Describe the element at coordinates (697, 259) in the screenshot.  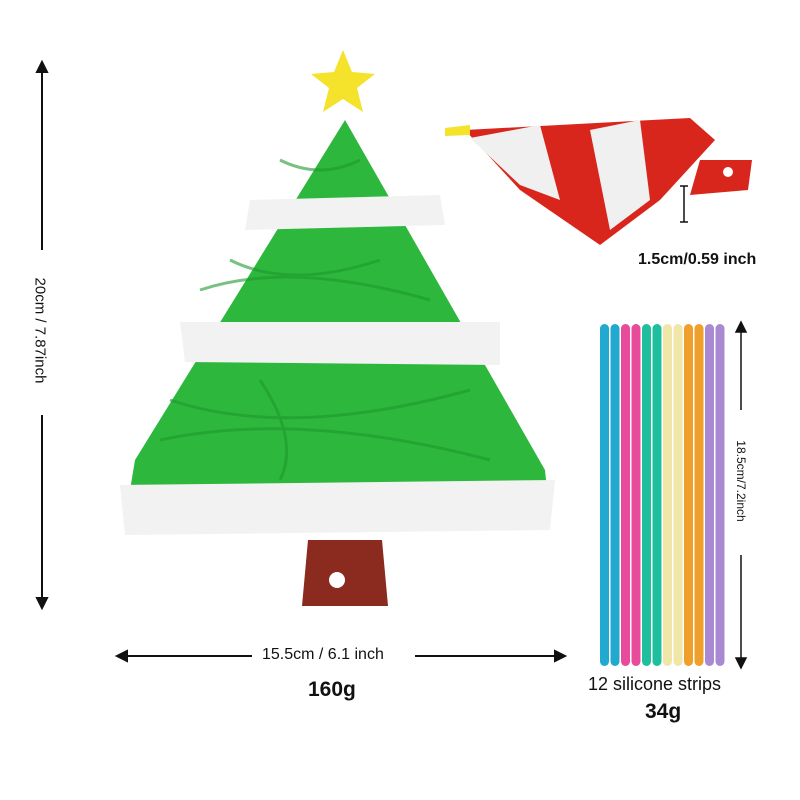
I see `thickness-label: 1.5cm/0.59 inch` at that location.